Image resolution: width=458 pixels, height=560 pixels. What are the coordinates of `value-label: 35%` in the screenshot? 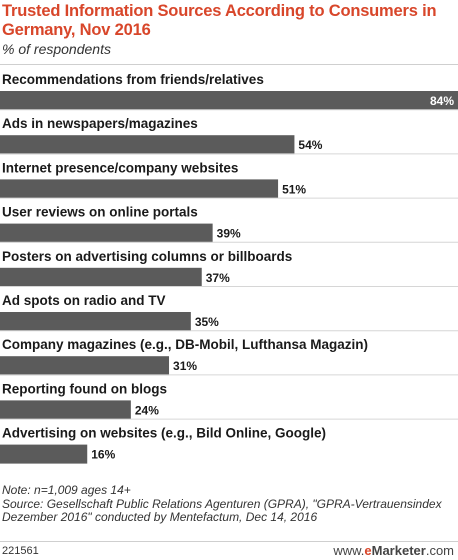 It's located at (207, 322).